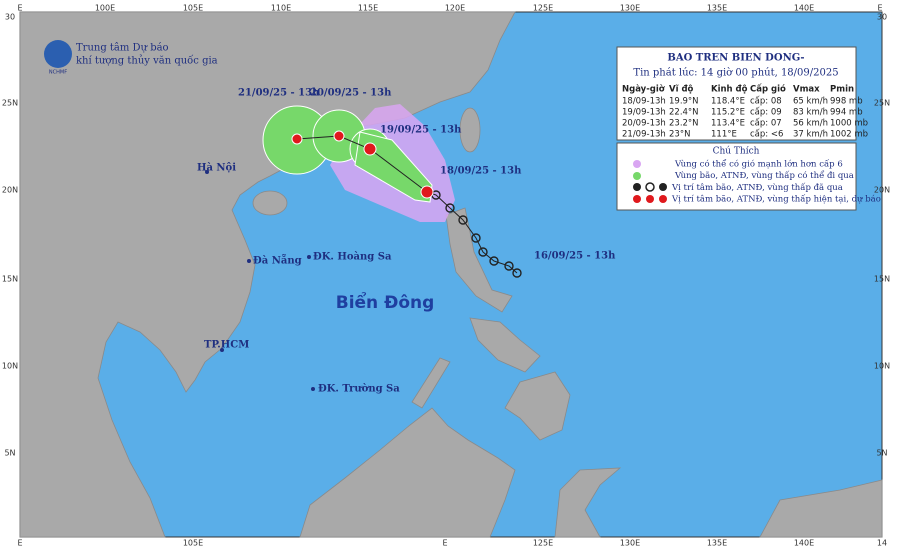 The height and width of the screenshot is (549, 900). What do you see at coordinates (764, 175) in the screenshot?
I see `legend-item: Vùng bão, ATNĐ, vùng thấp có thể đi qua` at bounding box center [764, 175].